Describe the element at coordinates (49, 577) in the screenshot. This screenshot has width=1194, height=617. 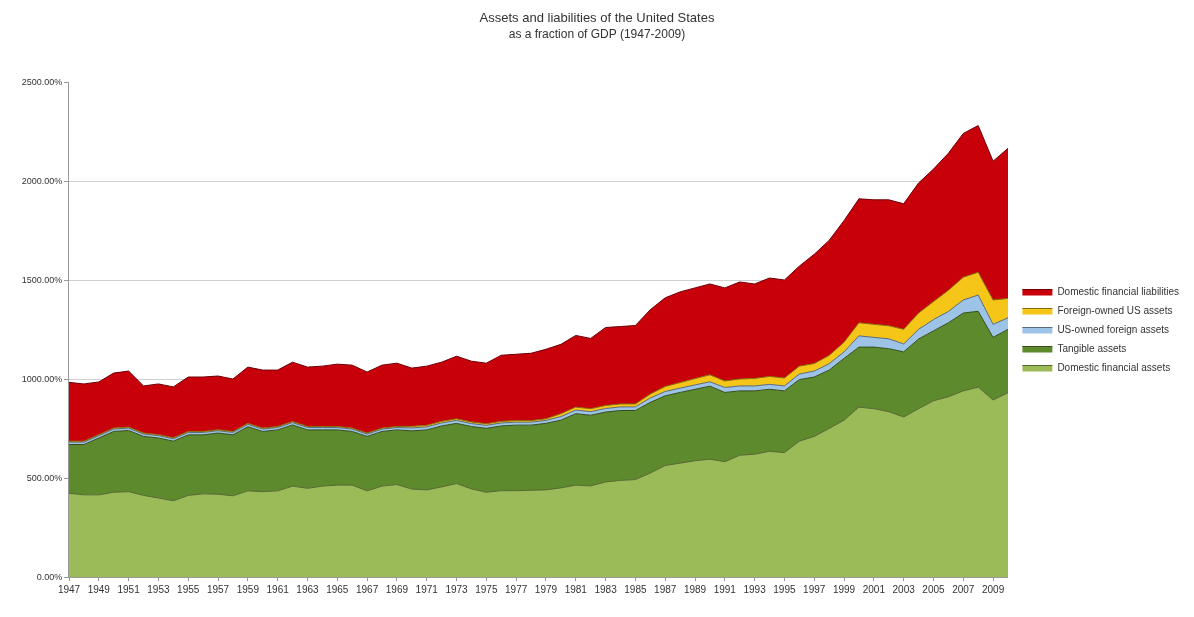
I see `y-tick-label: 0.00%` at that location.